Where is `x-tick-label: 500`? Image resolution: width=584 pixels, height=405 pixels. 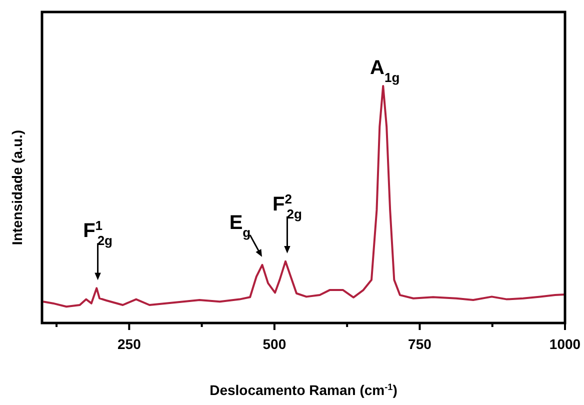 x-tick-label: 500 is located at coordinates (274, 344).